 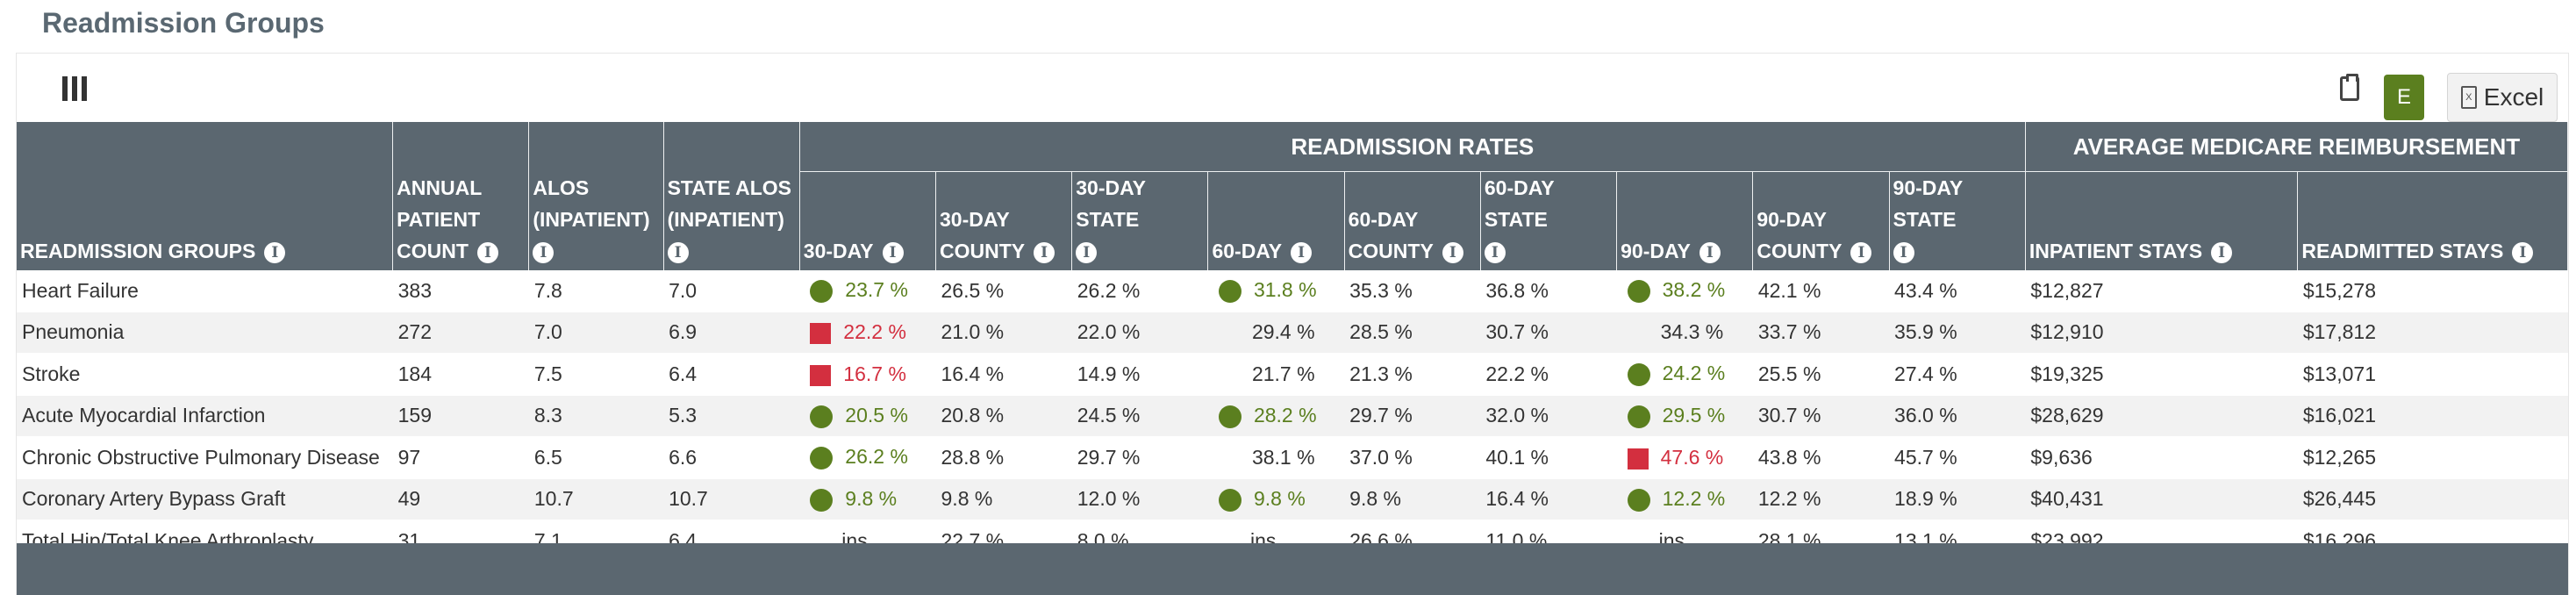 What do you see at coordinates (596, 416) in the screenshot?
I see `cell-alos: 8.3` at bounding box center [596, 416].